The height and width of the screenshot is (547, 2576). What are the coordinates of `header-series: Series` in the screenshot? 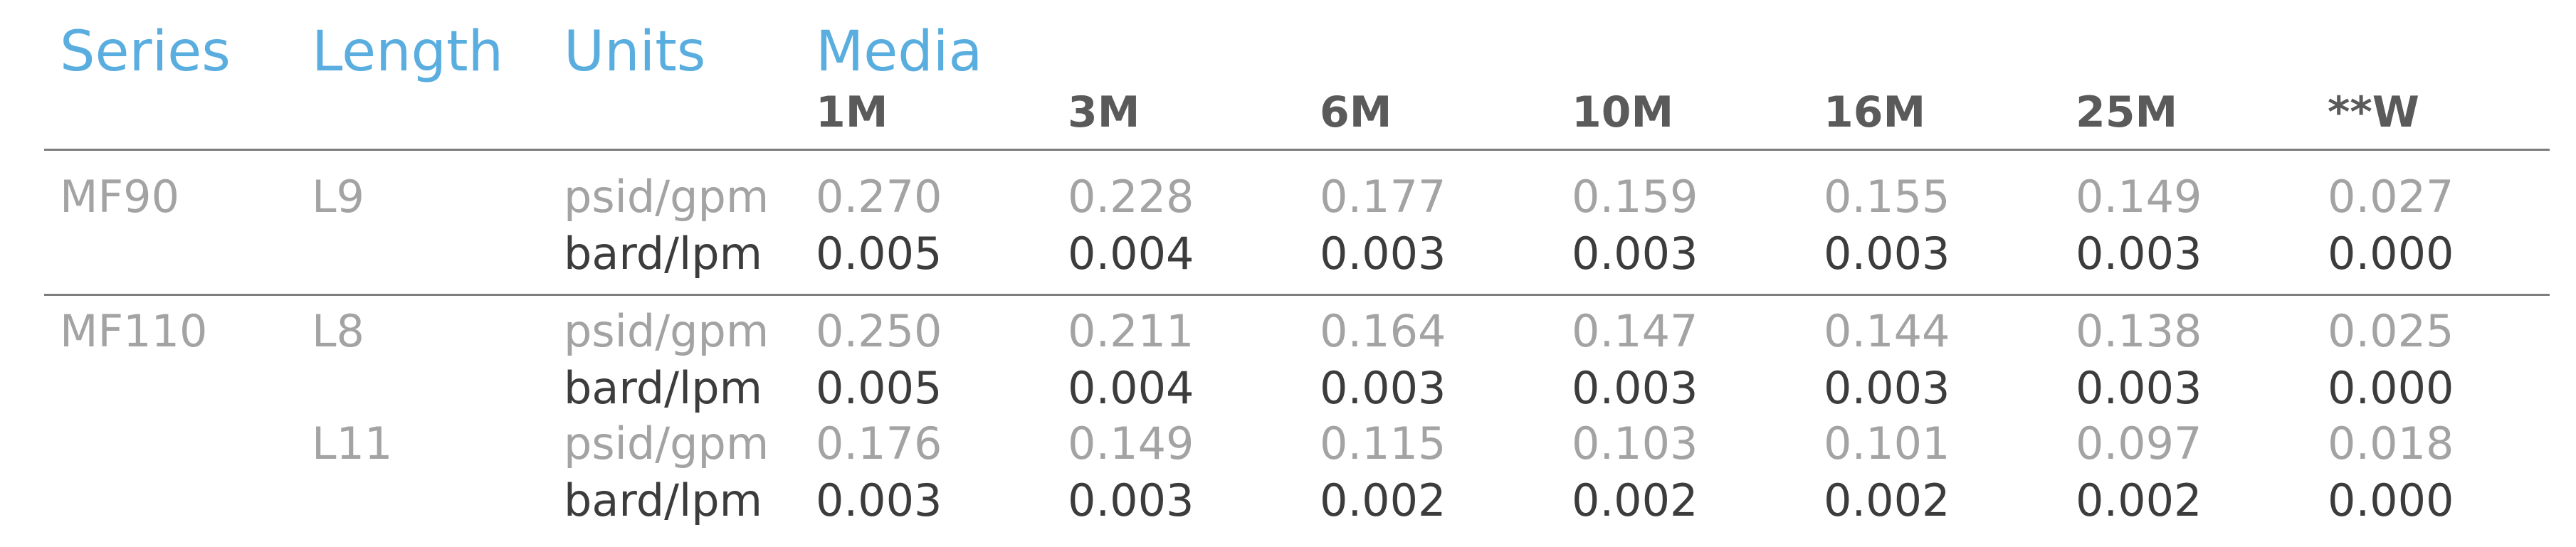 It's located at (146, 52).